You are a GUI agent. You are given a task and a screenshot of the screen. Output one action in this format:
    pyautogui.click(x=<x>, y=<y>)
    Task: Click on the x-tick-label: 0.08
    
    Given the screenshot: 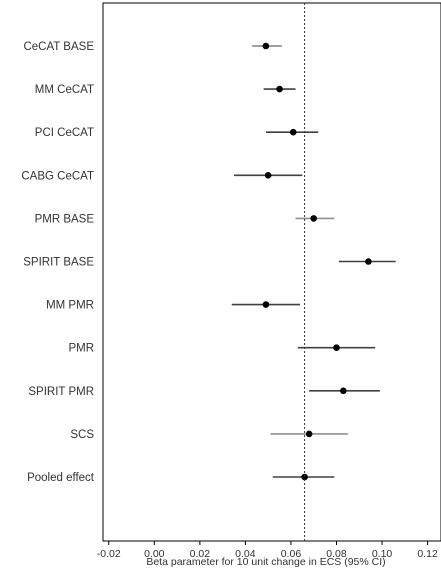 What is the action you would take?
    pyautogui.click(x=336, y=554)
    